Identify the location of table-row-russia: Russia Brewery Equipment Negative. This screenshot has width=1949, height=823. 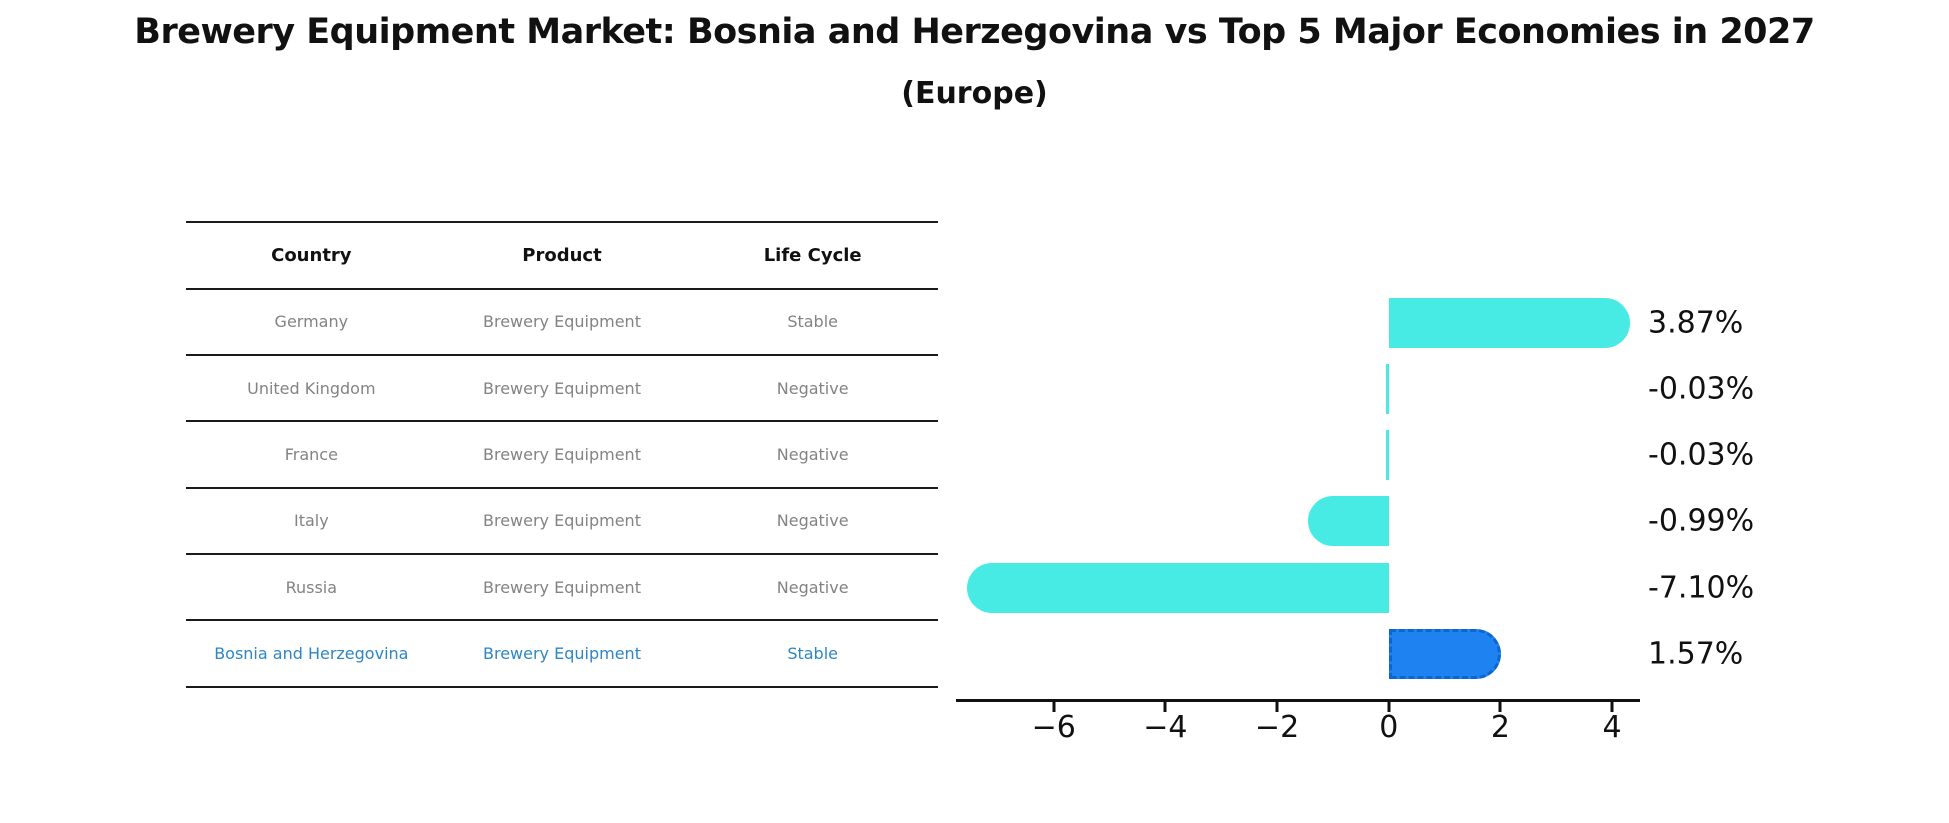
(562, 588).